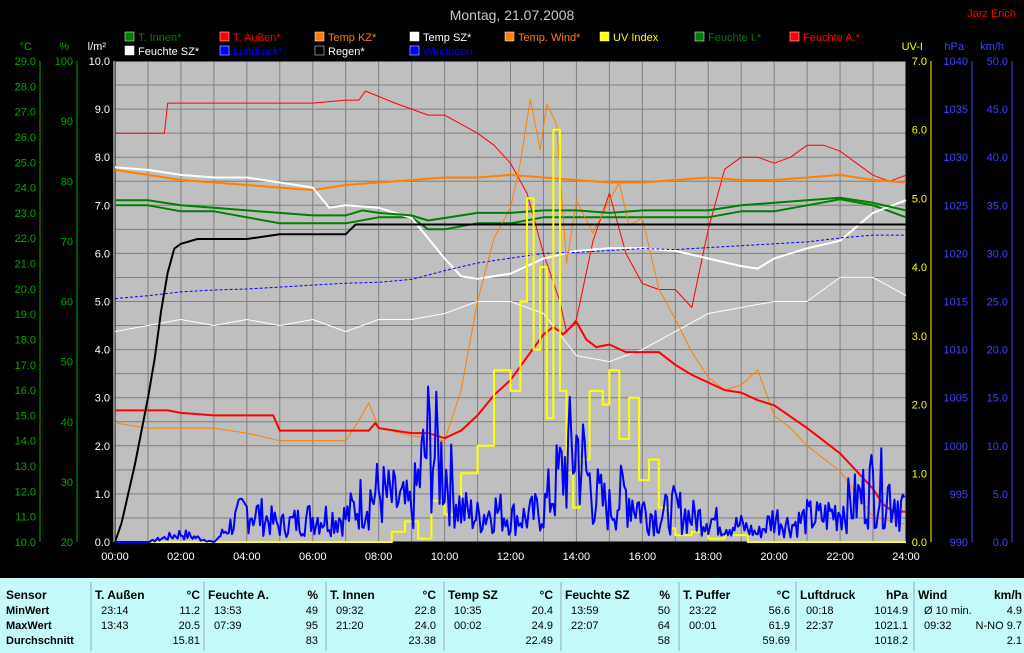 This screenshot has height=653, width=1024. I want to click on axis-tick-pressure: 1000, so click(956, 447).